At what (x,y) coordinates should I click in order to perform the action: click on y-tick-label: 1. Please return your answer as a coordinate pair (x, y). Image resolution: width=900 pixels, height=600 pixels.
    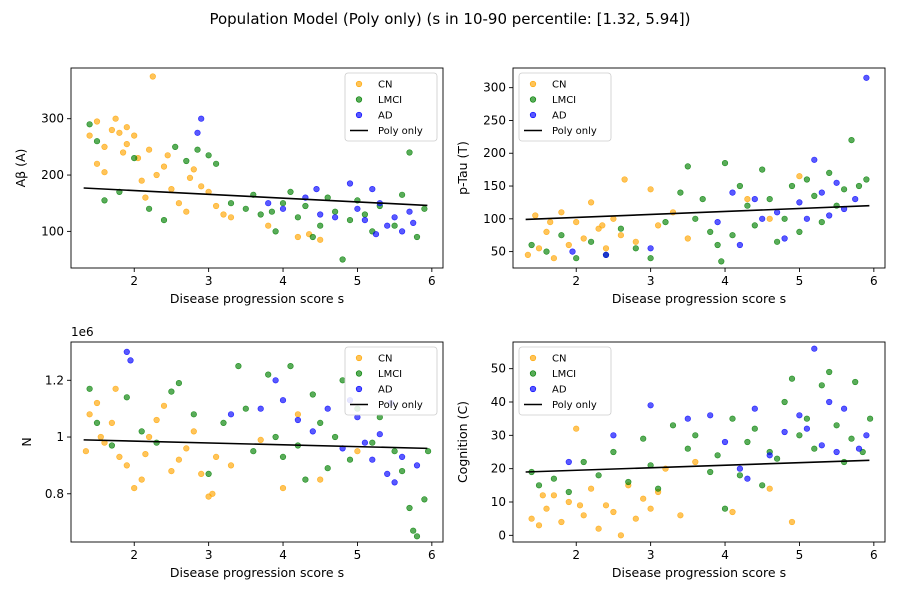
    Looking at the image, I should click on (60, 437).